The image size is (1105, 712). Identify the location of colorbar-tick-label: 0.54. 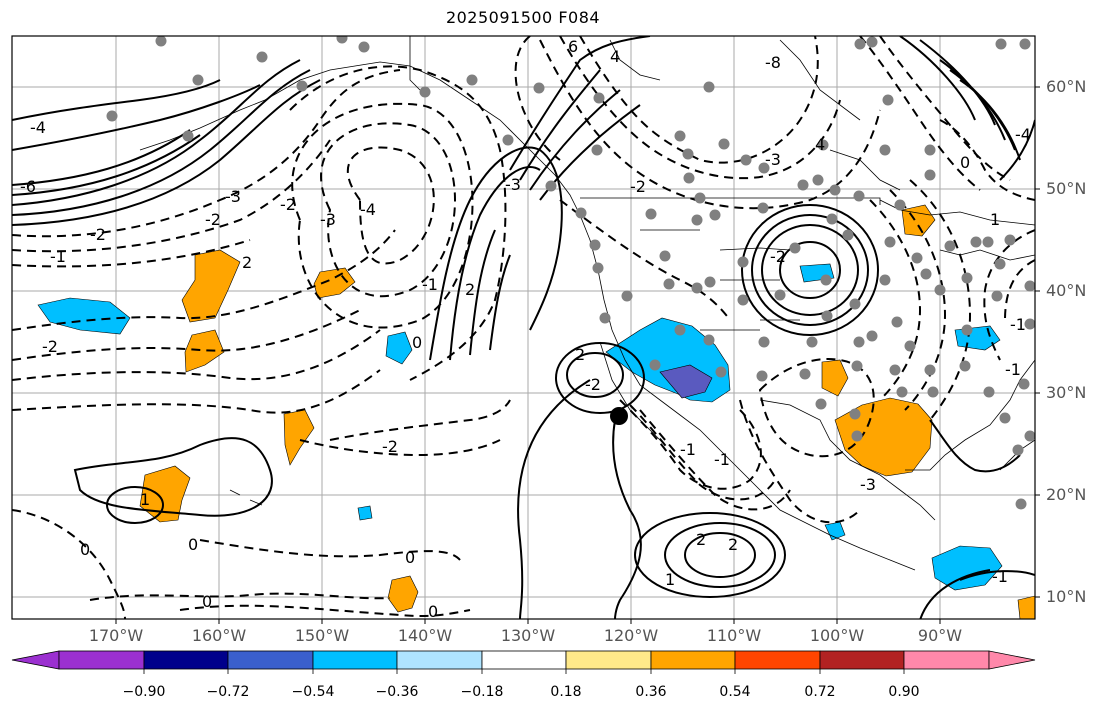
(735, 692).